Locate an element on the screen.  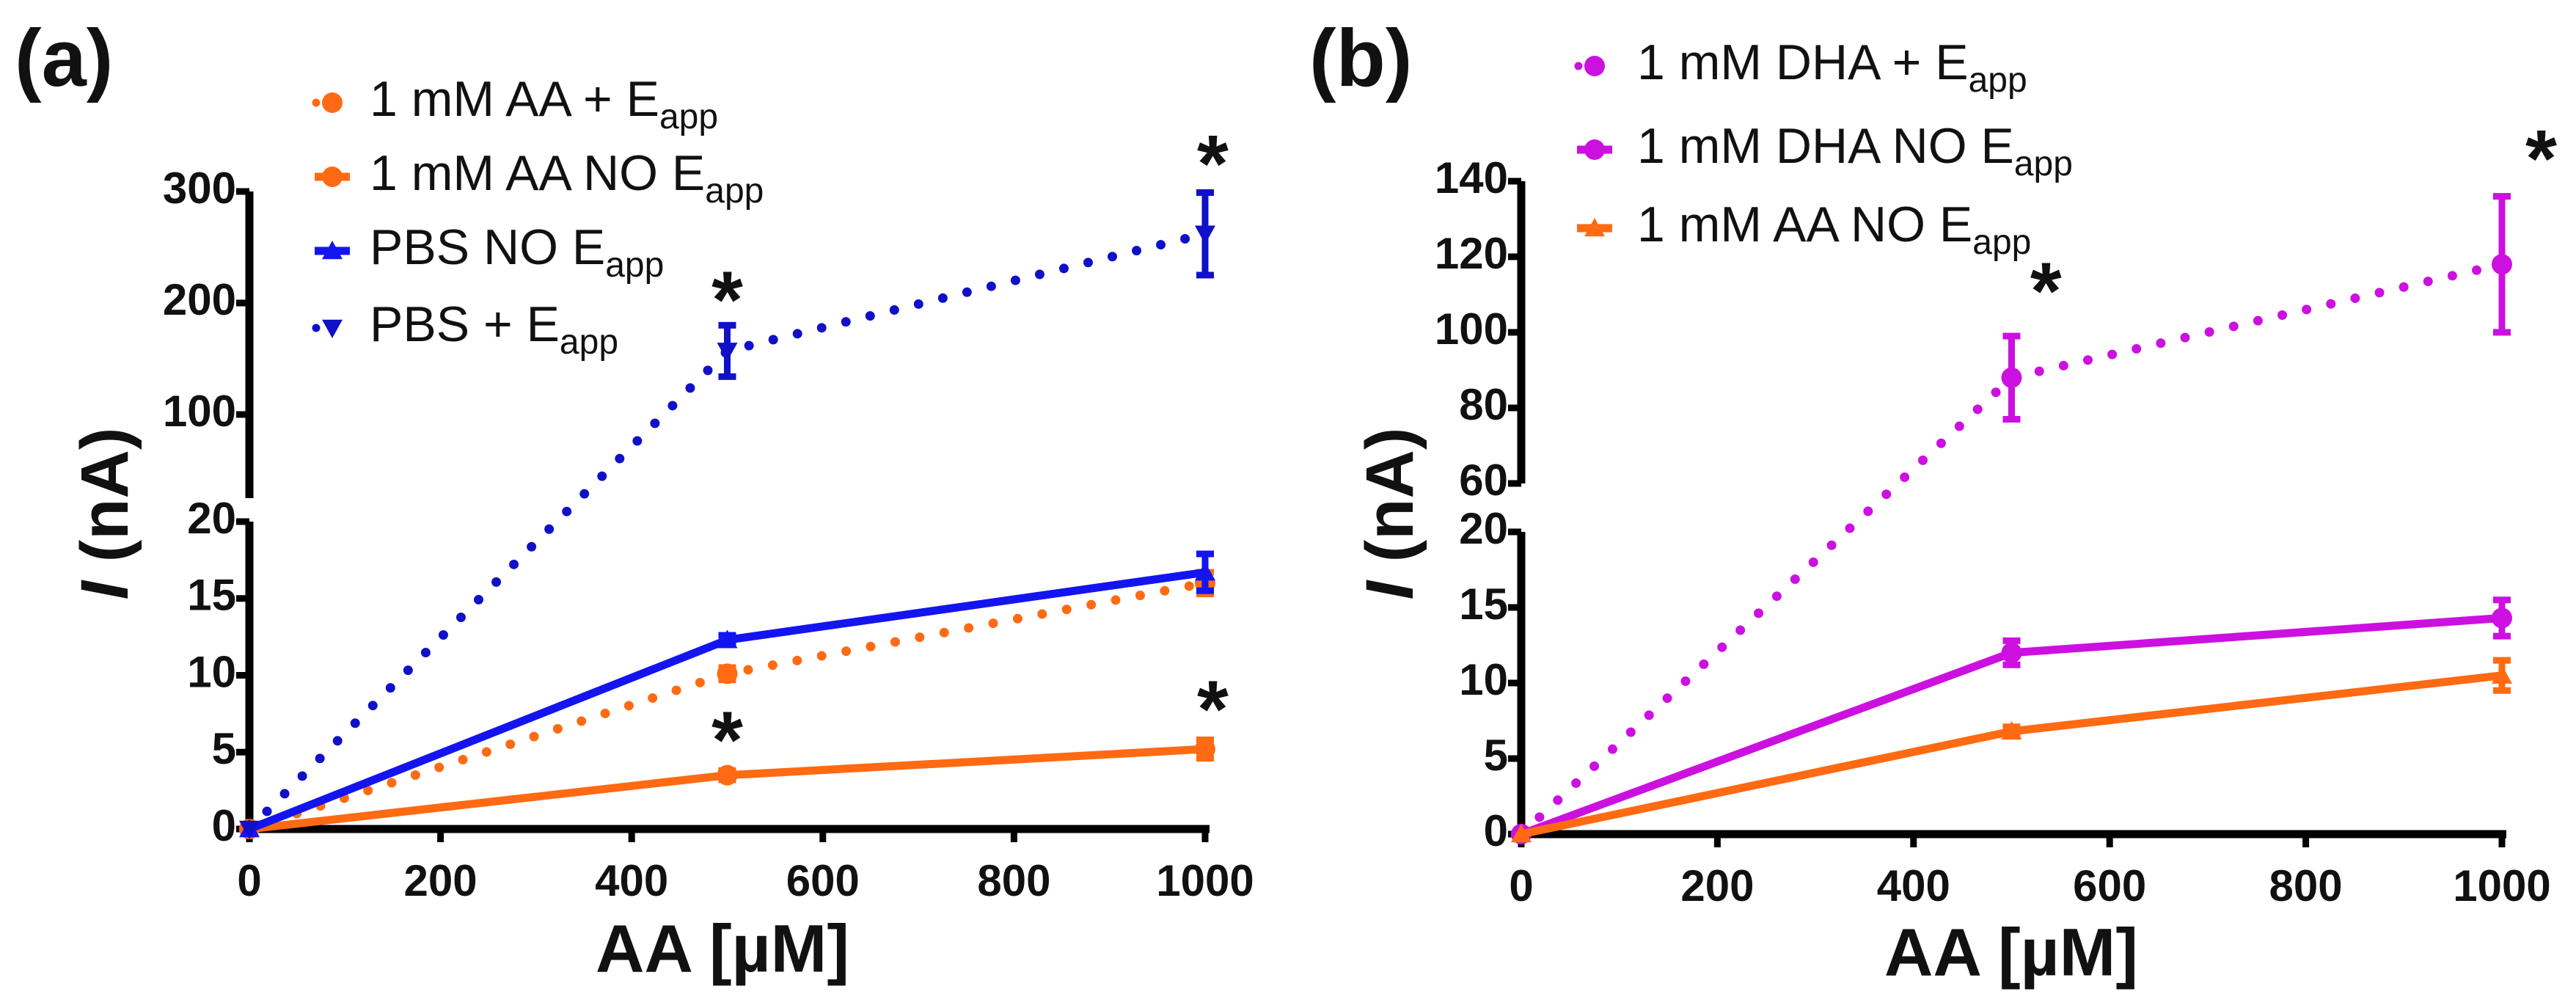
panel-label: (a) is located at coordinates (64, 58).